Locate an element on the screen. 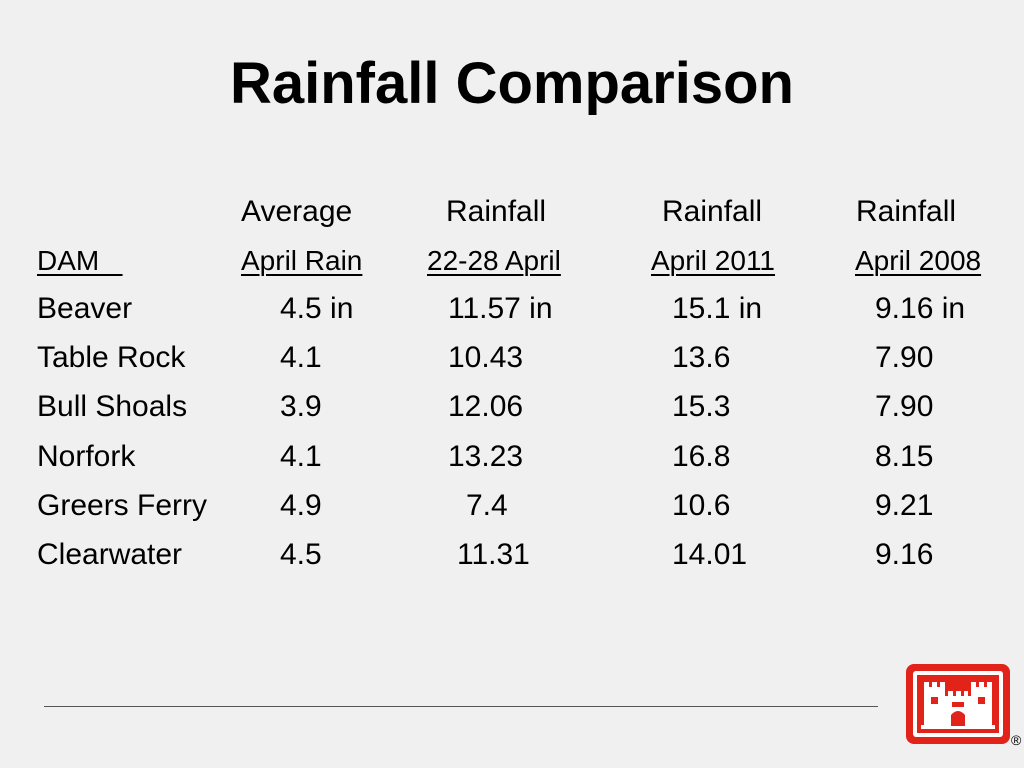 The image size is (1024, 768). header-dam: DAM is located at coordinates (80, 260).